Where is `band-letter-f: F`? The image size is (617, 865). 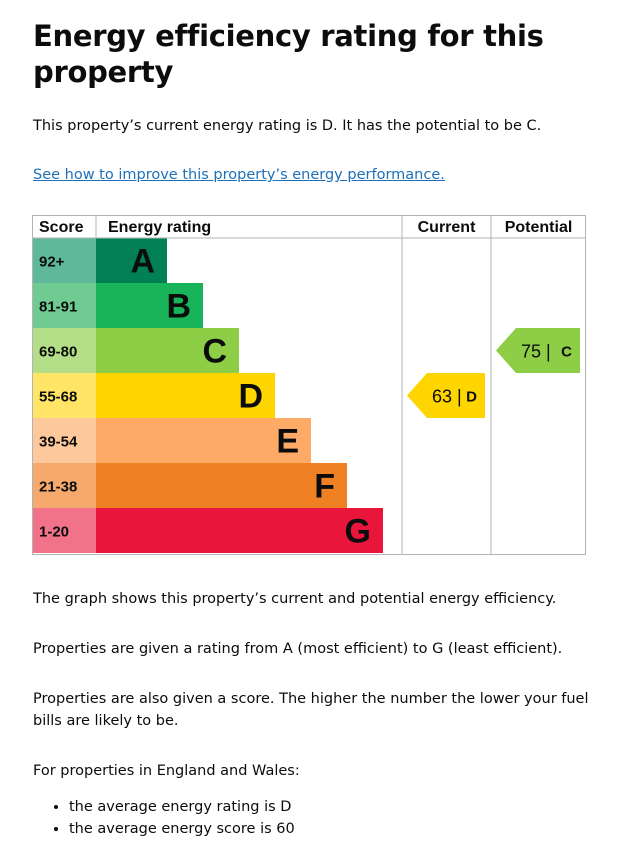
band-letter-f: F is located at coordinates (324, 487).